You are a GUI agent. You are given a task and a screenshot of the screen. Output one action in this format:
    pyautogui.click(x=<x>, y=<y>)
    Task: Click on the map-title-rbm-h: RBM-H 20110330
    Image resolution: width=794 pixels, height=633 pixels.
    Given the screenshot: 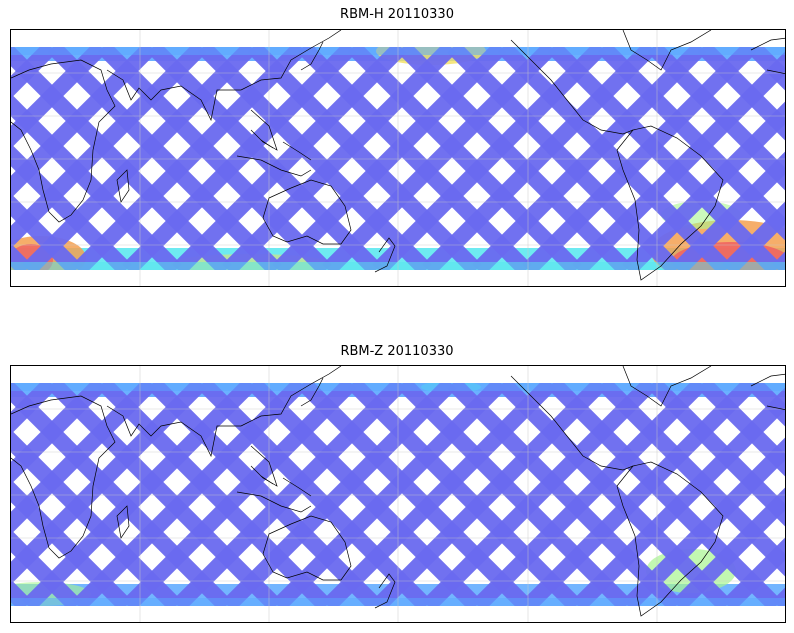 What is the action you would take?
    pyautogui.click(x=397, y=14)
    